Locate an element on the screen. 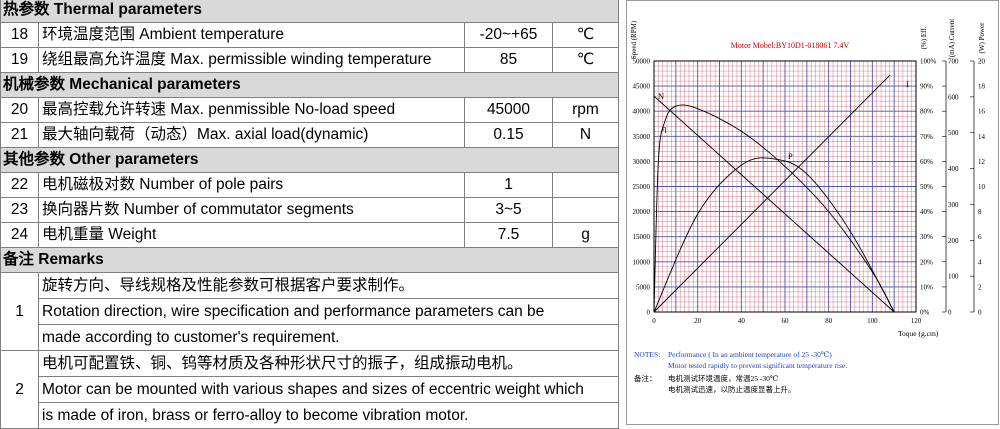 The height and width of the screenshot is (429, 1000). row-number: 21 is located at coordinates (19, 135).